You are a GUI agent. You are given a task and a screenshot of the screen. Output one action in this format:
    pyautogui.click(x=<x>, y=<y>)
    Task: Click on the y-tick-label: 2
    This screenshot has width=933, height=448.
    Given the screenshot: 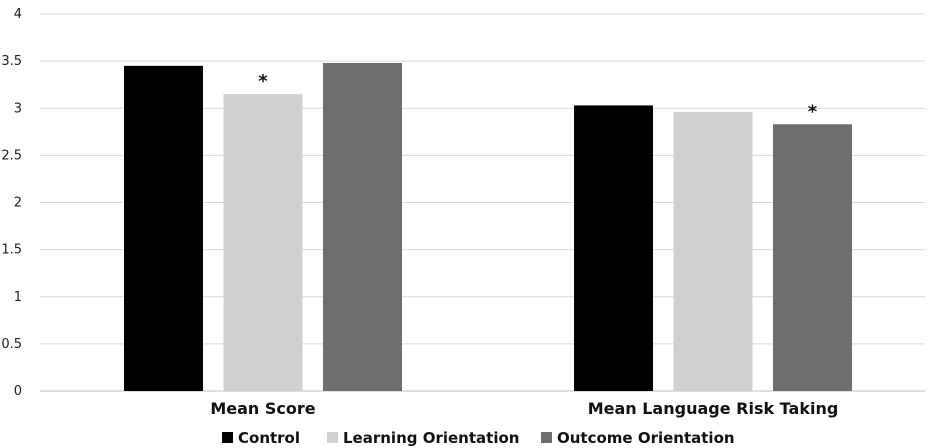 What is the action you would take?
    pyautogui.click(x=18, y=203)
    